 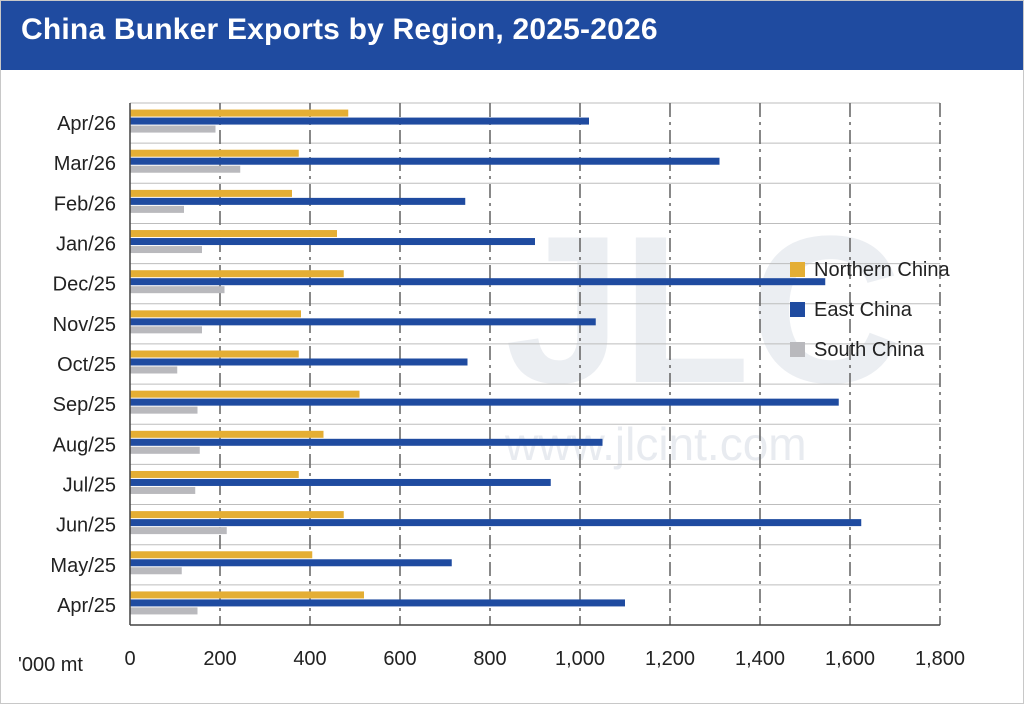 What do you see at coordinates (84, 285) in the screenshot?
I see `y-tick-label: Dec/25` at bounding box center [84, 285].